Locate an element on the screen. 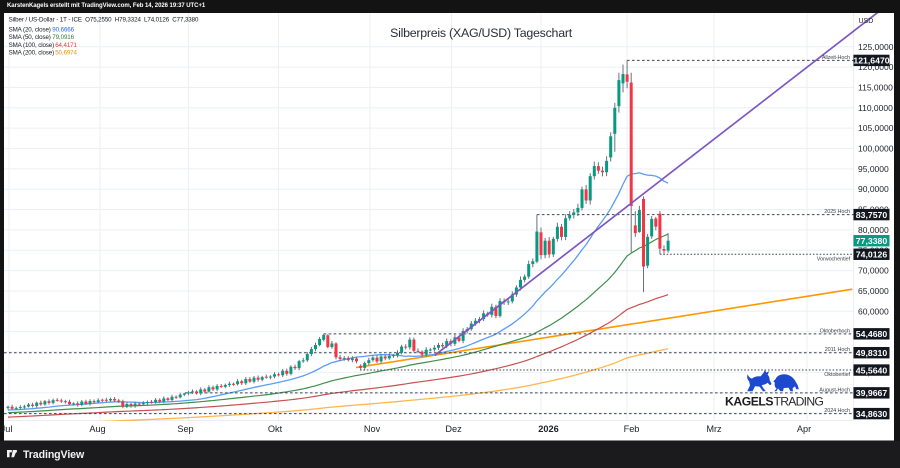  svg-text: 74,0126 is located at coordinates (872, 254).